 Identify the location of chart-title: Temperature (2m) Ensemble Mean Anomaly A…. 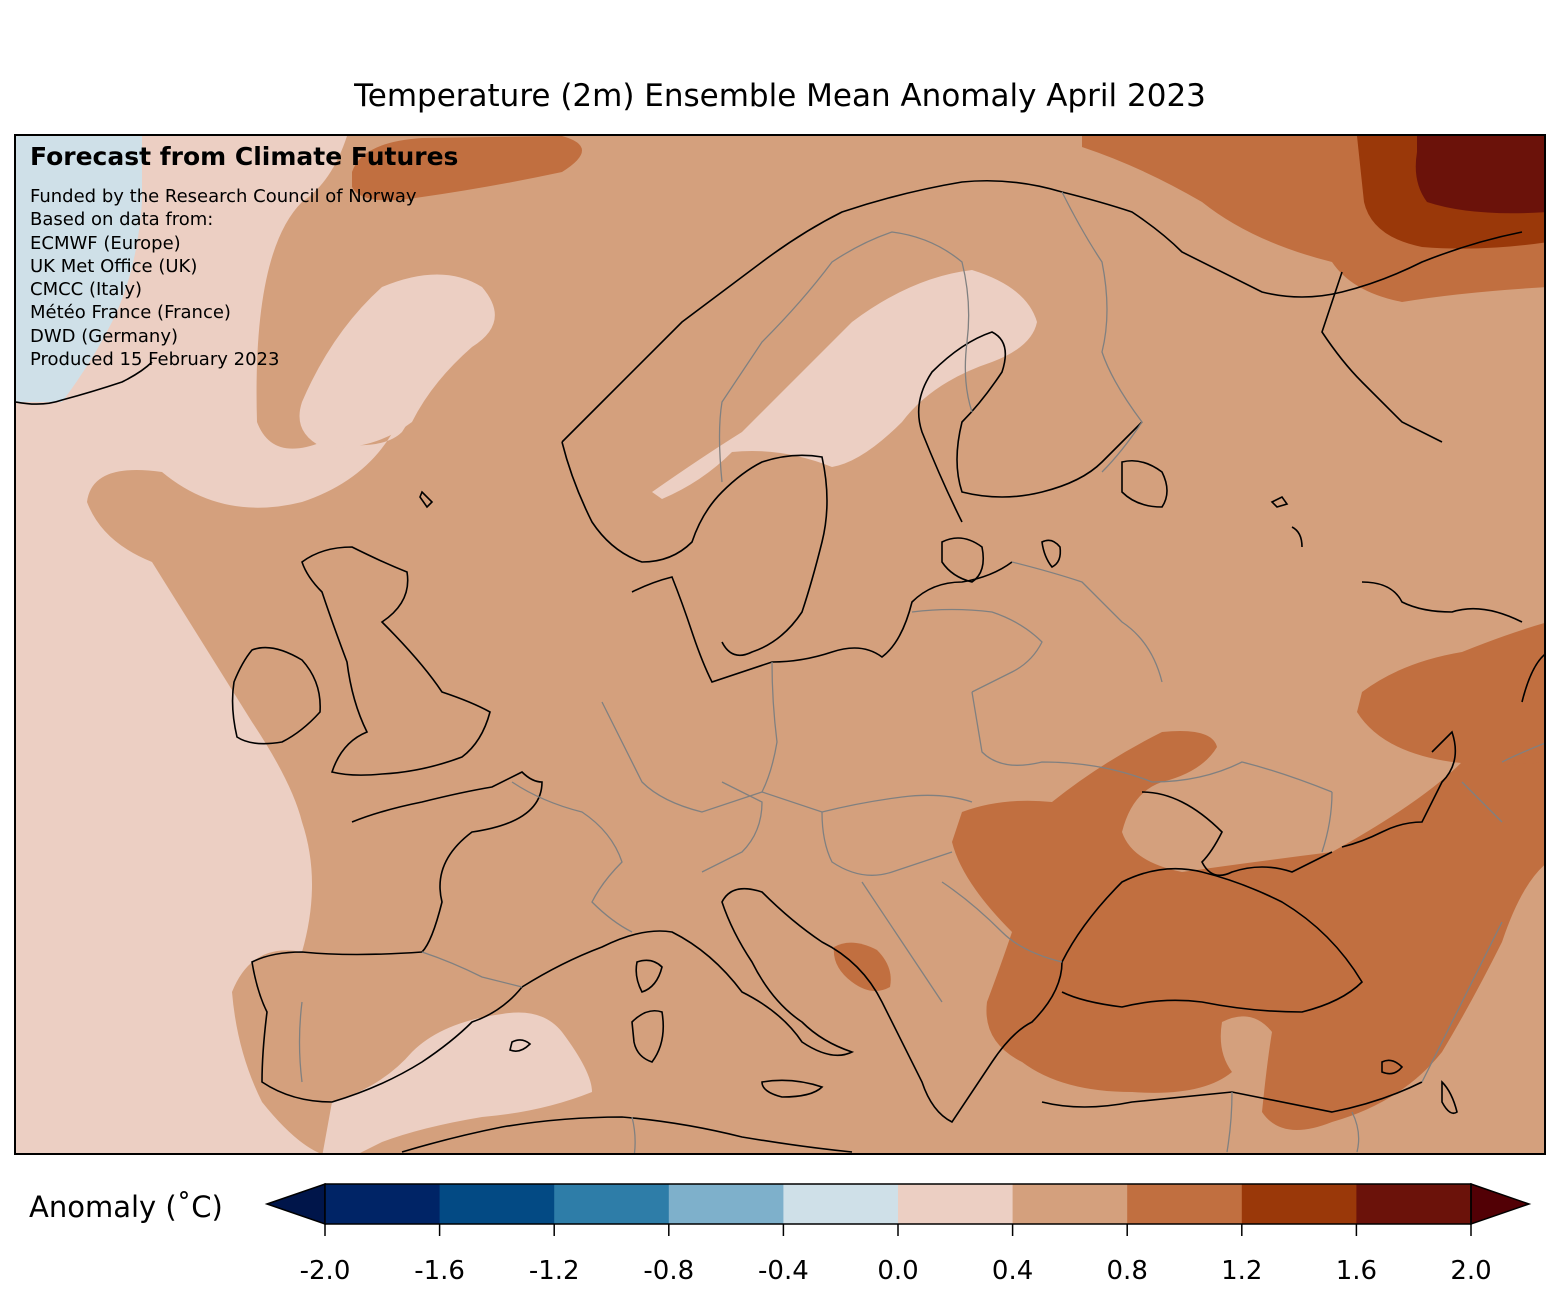
(780, 96).